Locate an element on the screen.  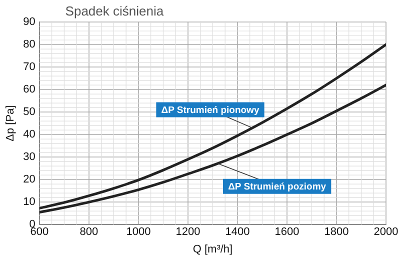
x-tick-label: 800 is located at coordinates (89, 232).